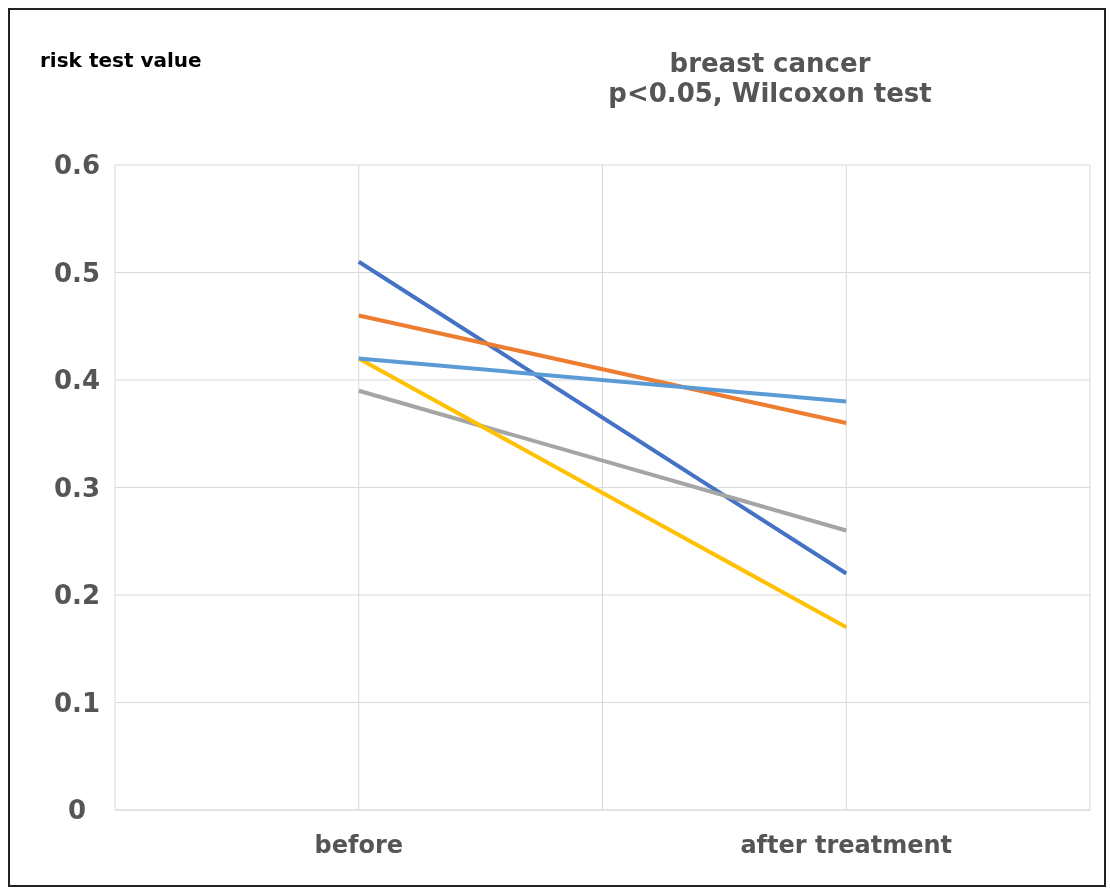 This screenshot has width=1110, height=891. Describe the element at coordinates (846, 845) in the screenshot. I see `x-tick-label: after treatment` at that location.